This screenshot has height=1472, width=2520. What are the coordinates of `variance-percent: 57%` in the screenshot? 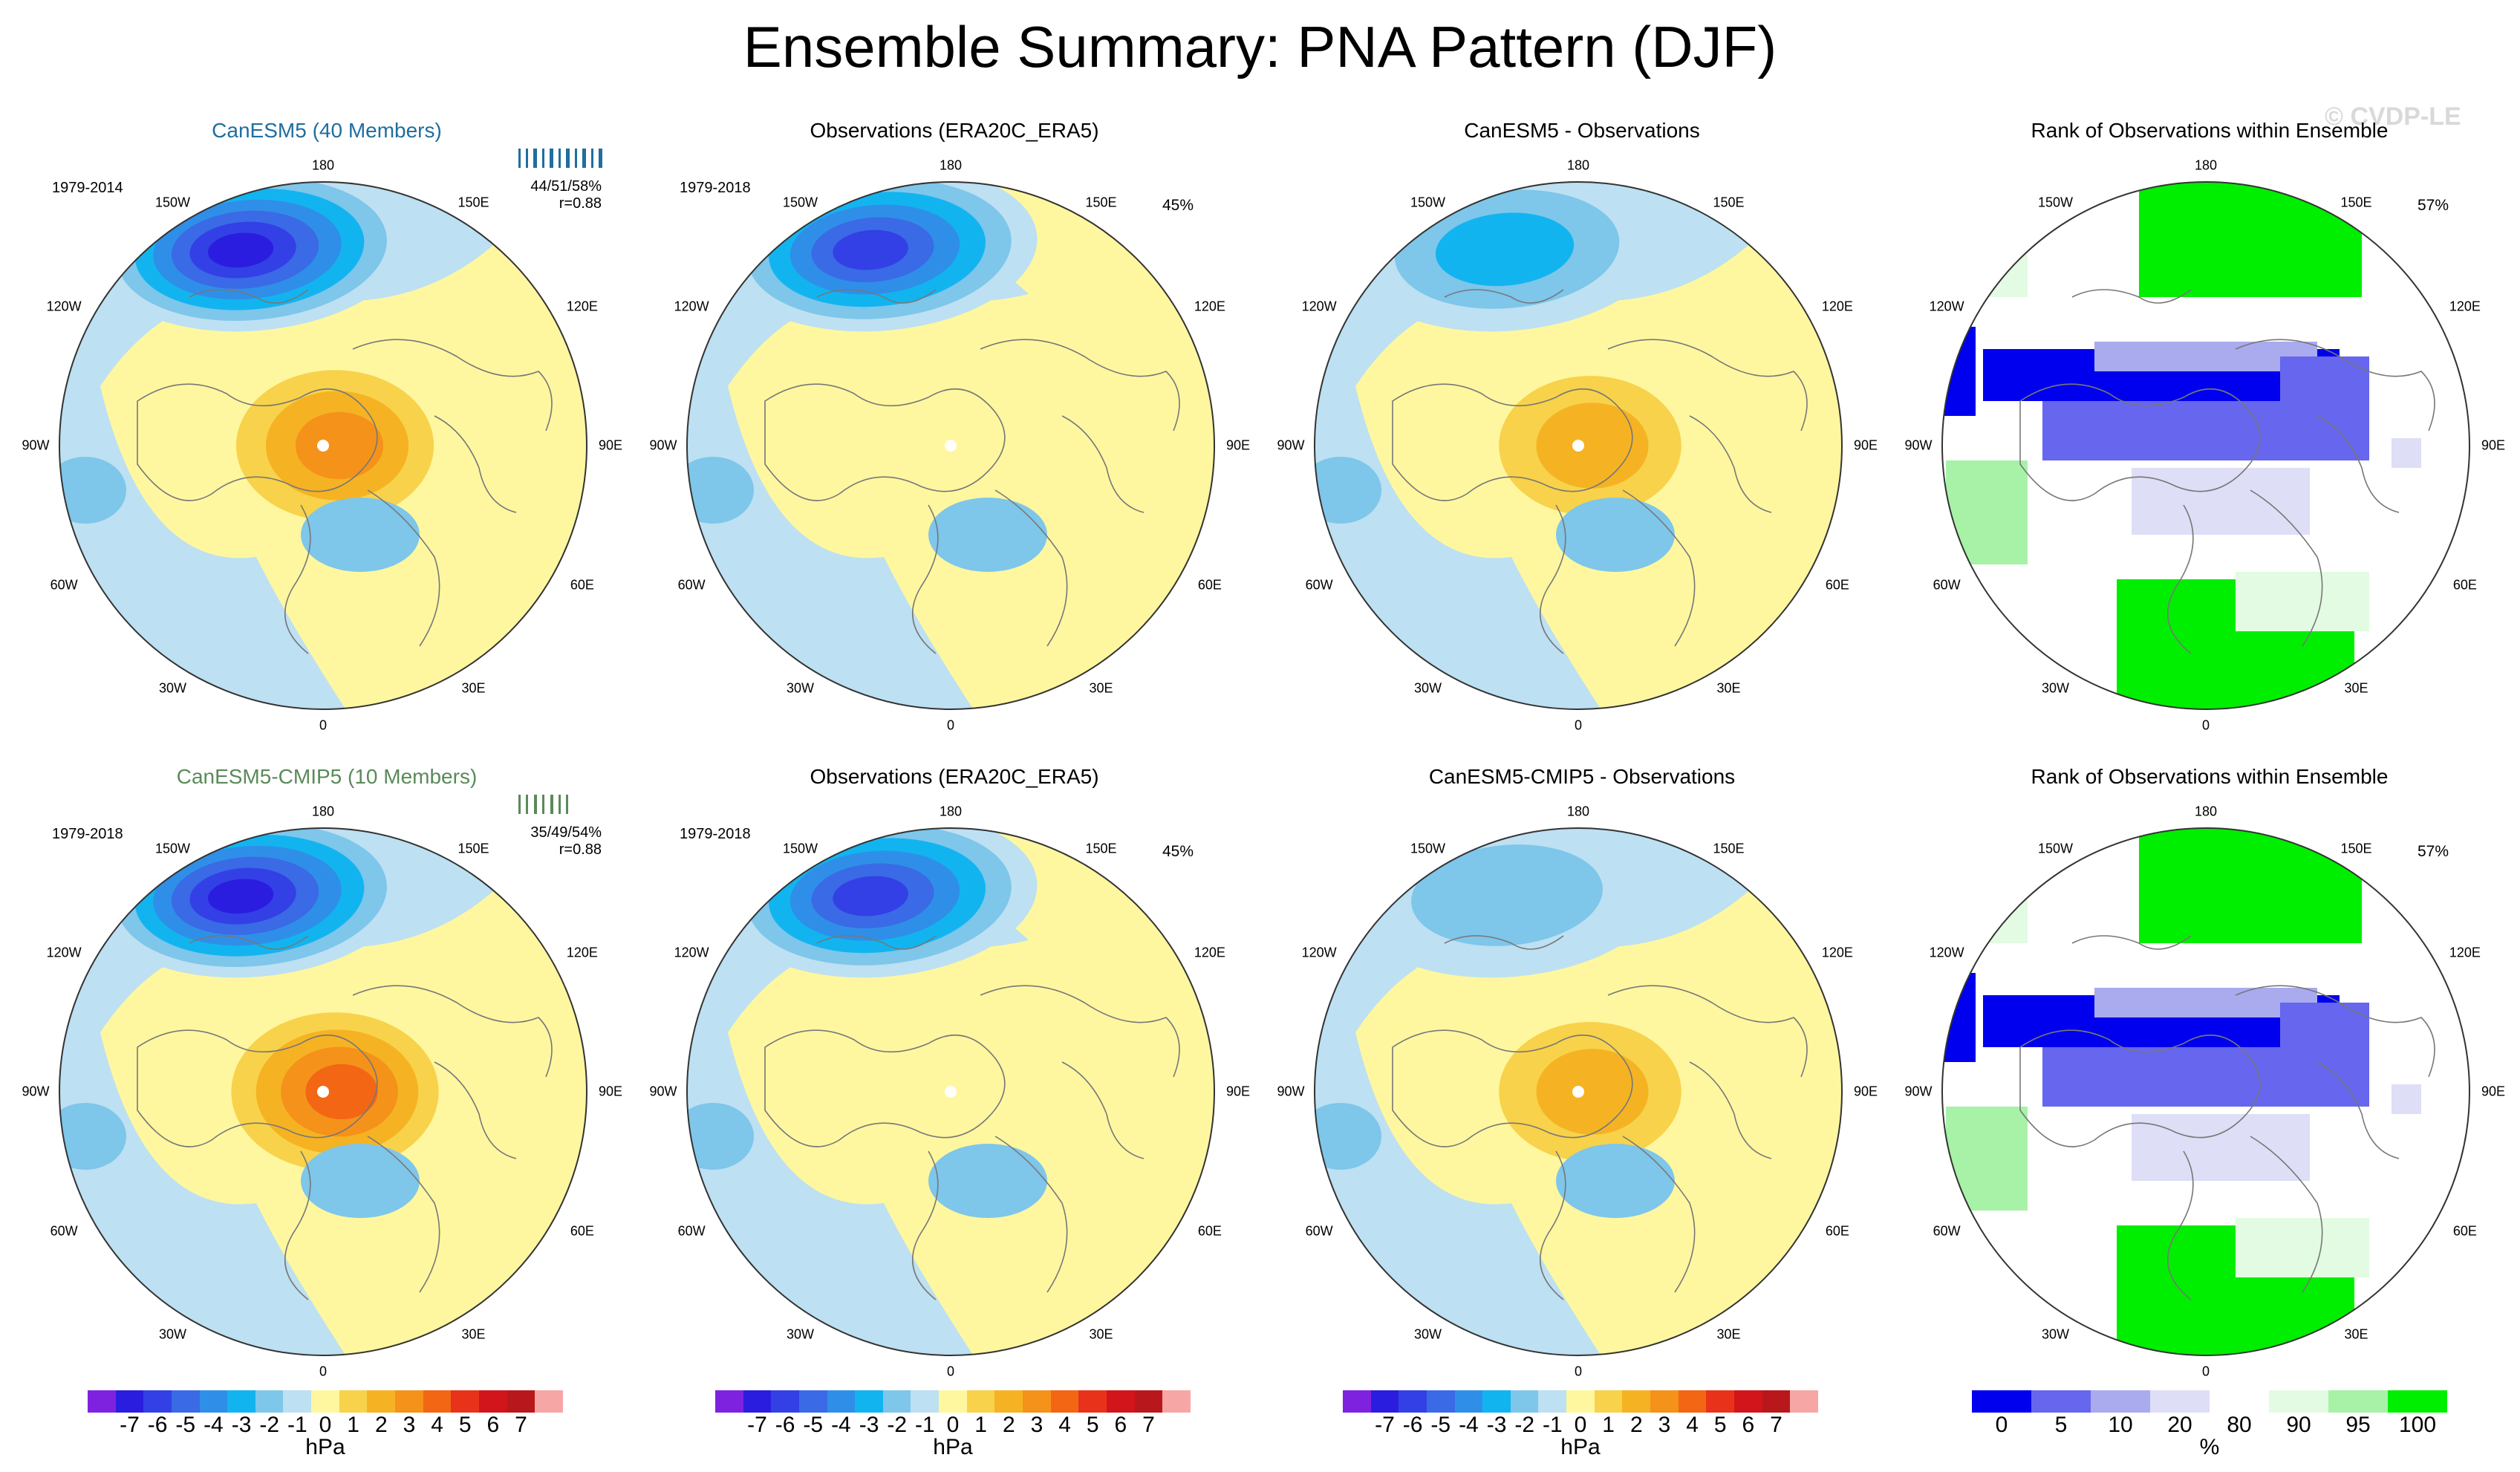 It's located at (2434, 851).